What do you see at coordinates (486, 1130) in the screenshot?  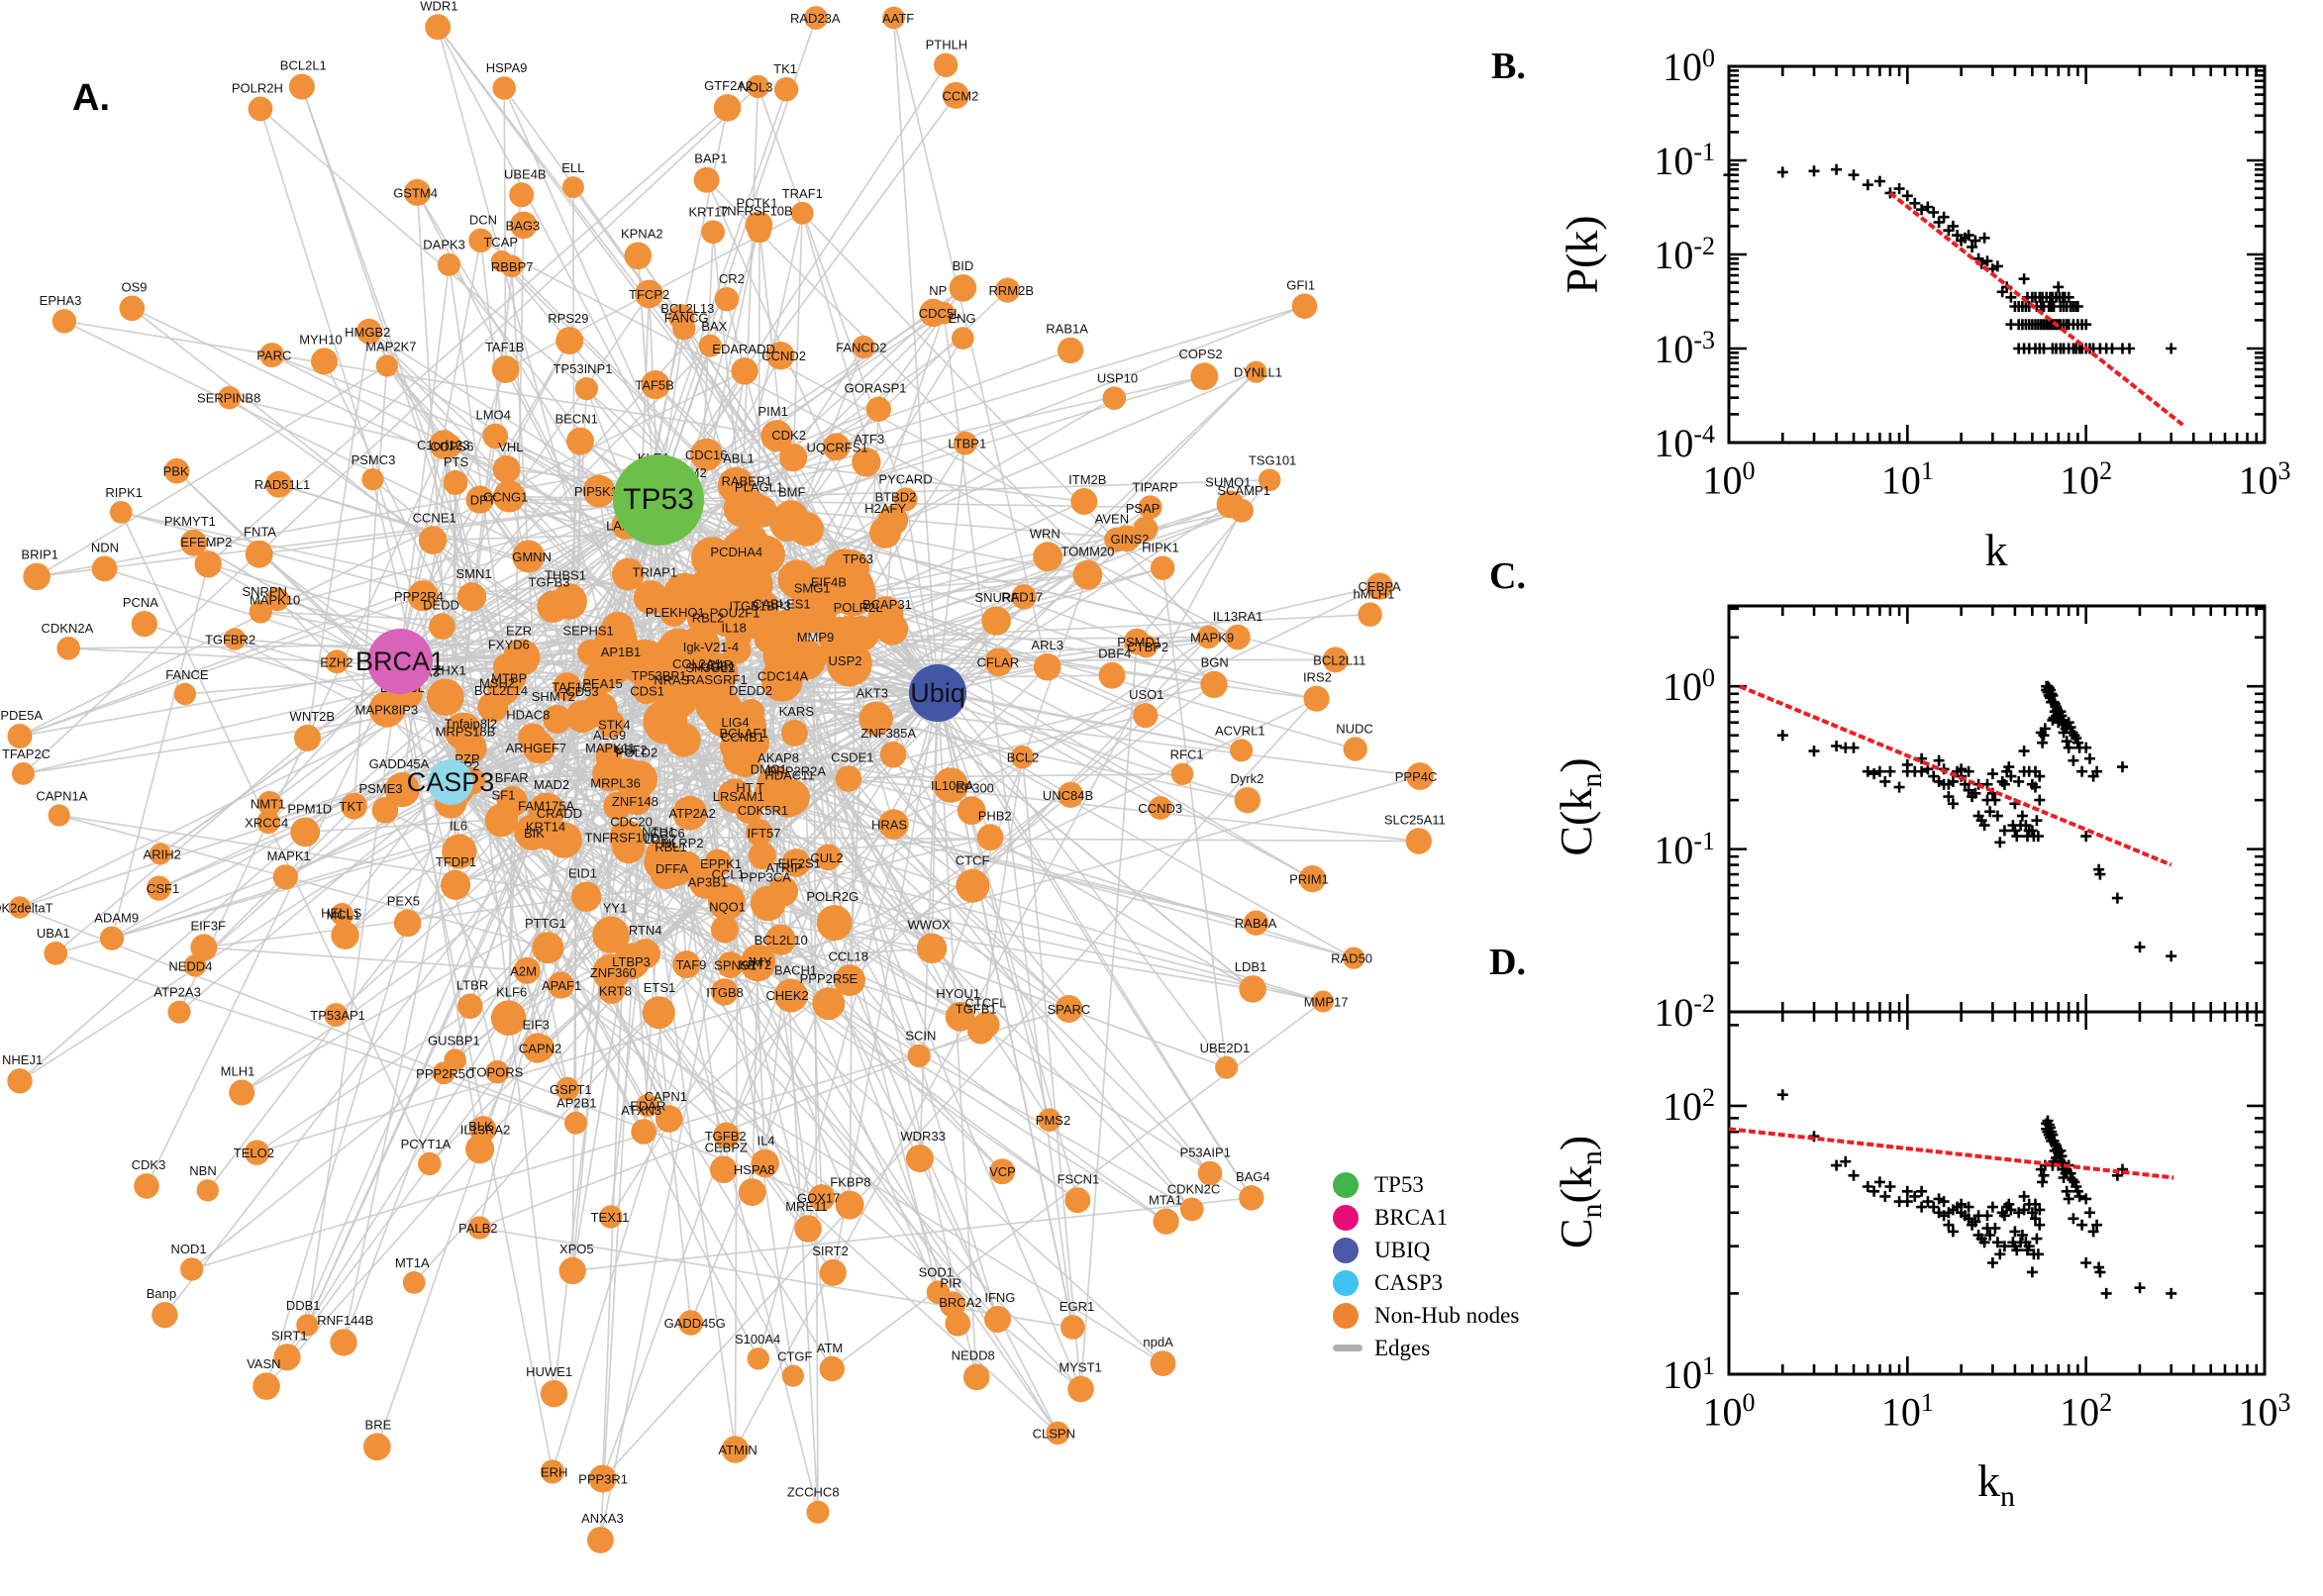 I see `network-node-label: IL13RA2` at bounding box center [486, 1130].